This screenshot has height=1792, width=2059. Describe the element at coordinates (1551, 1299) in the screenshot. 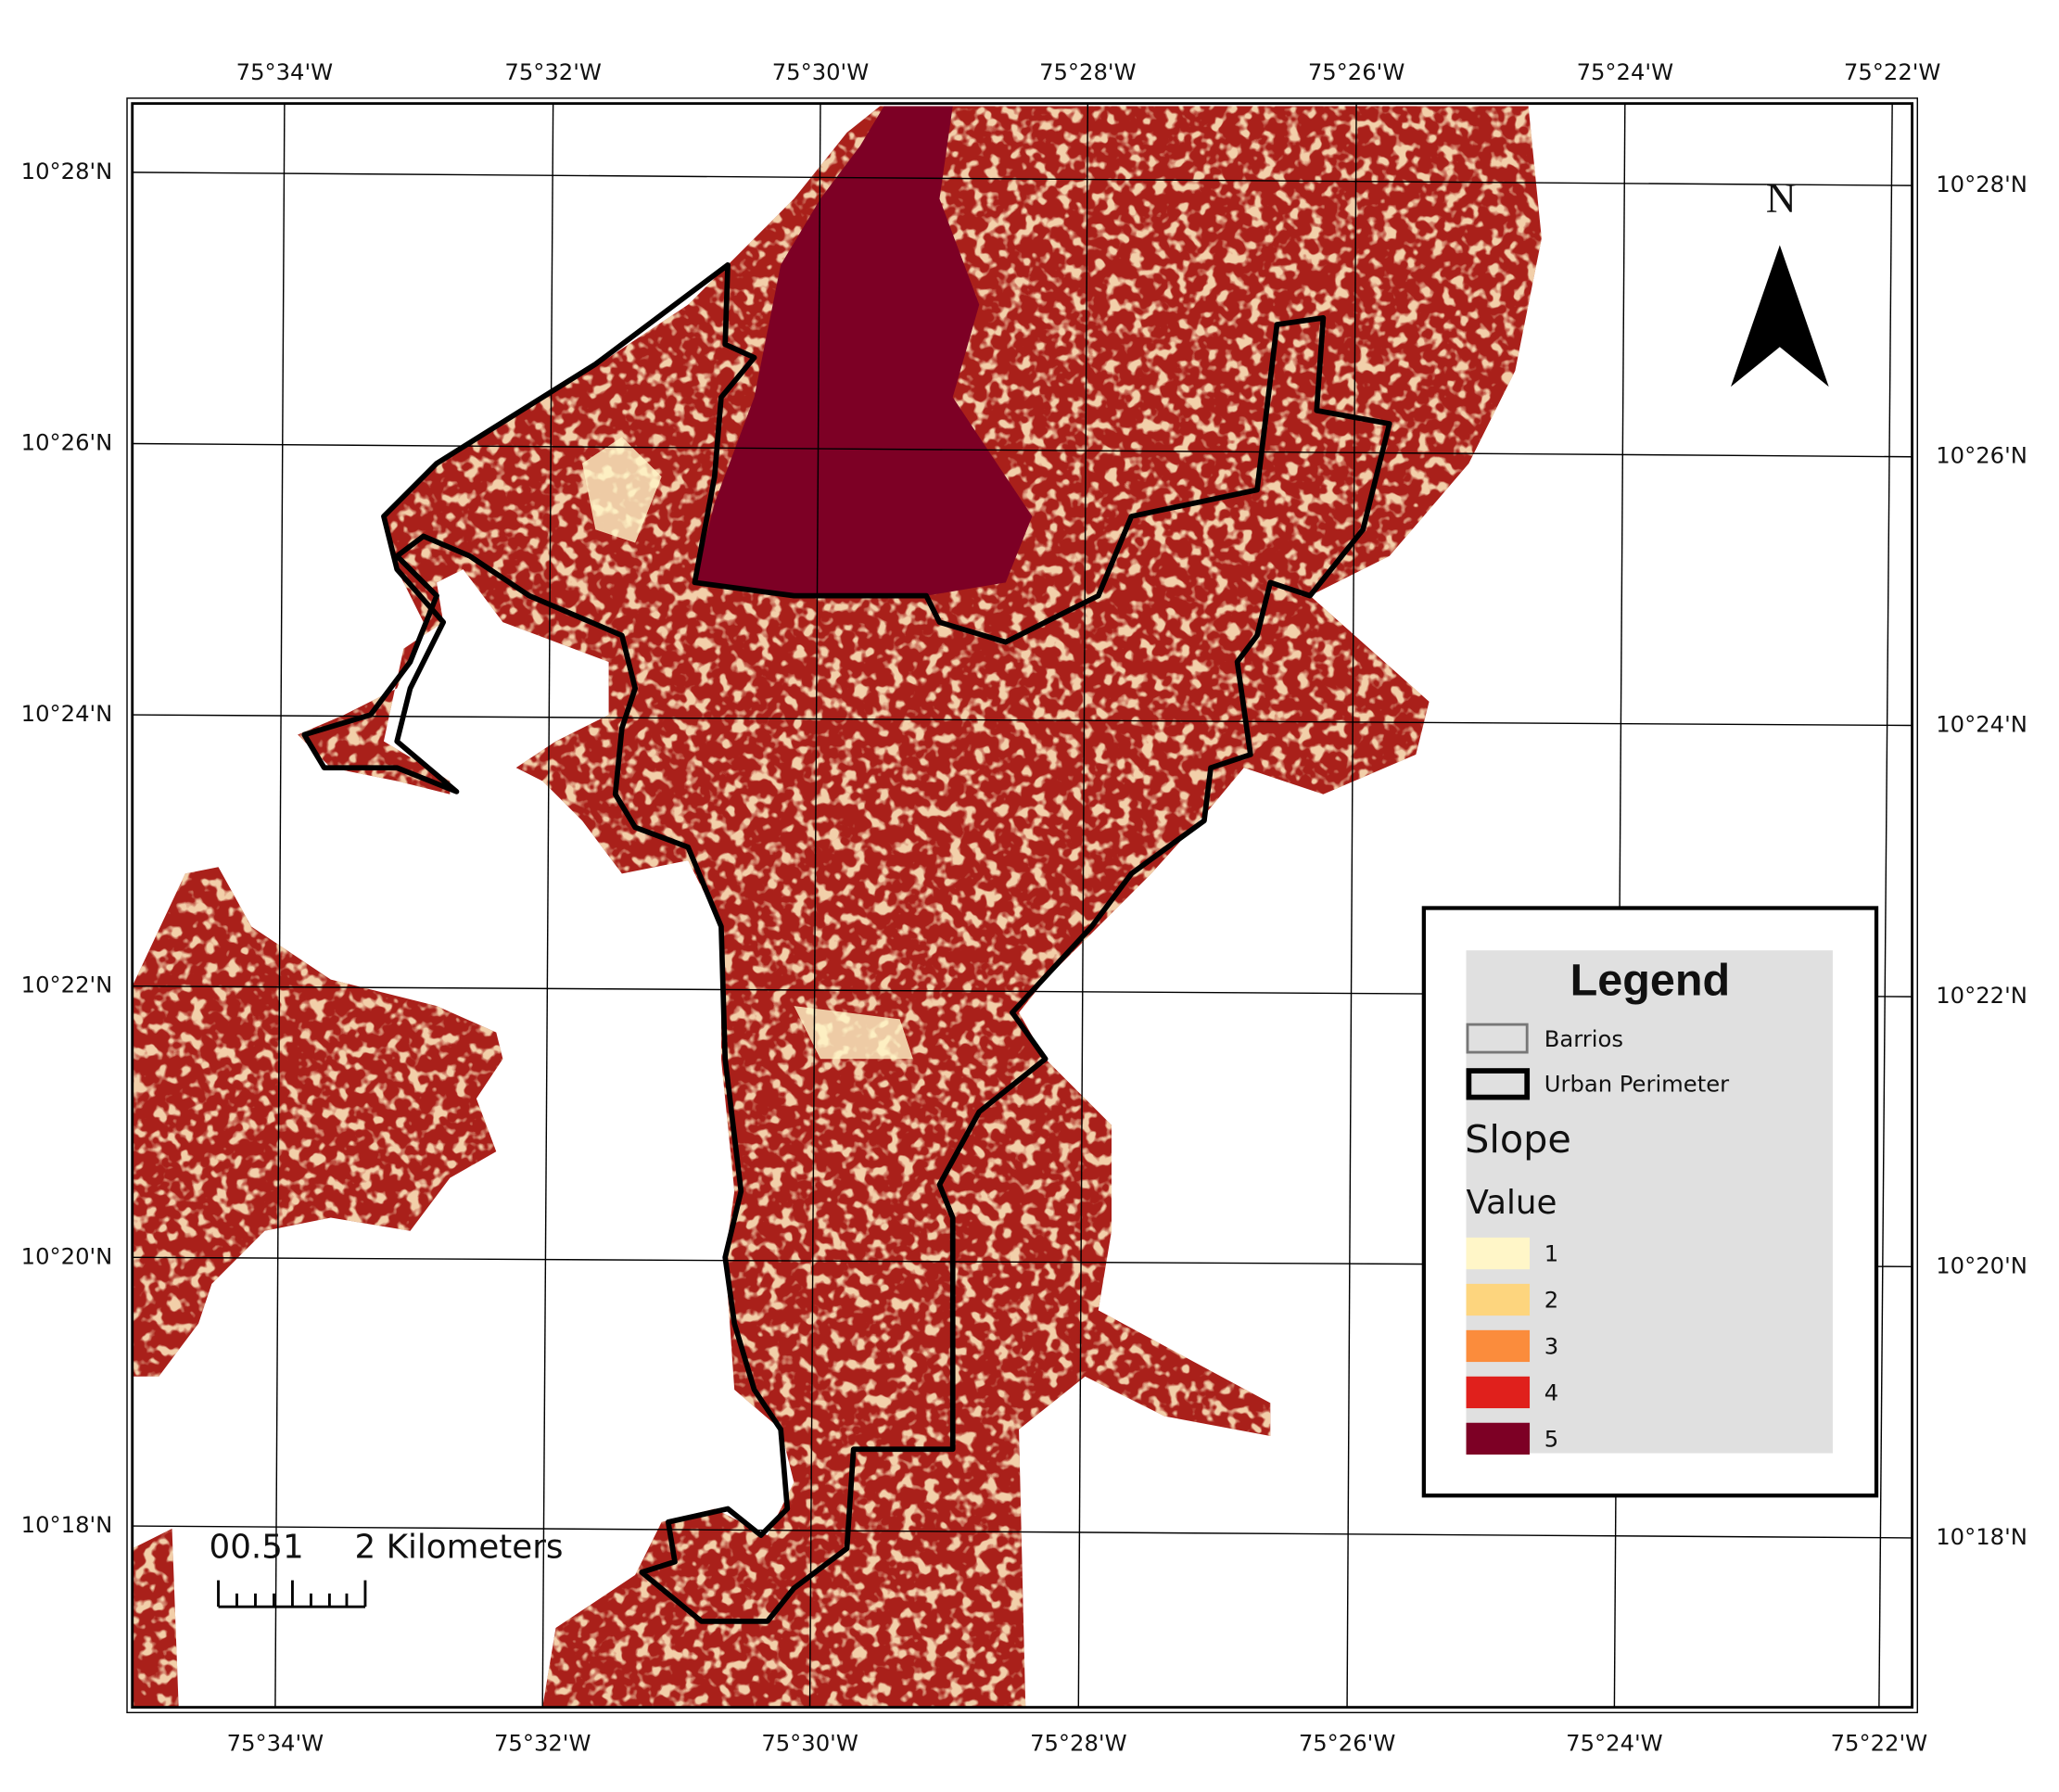

I see `legend-class-label: 2` at that location.